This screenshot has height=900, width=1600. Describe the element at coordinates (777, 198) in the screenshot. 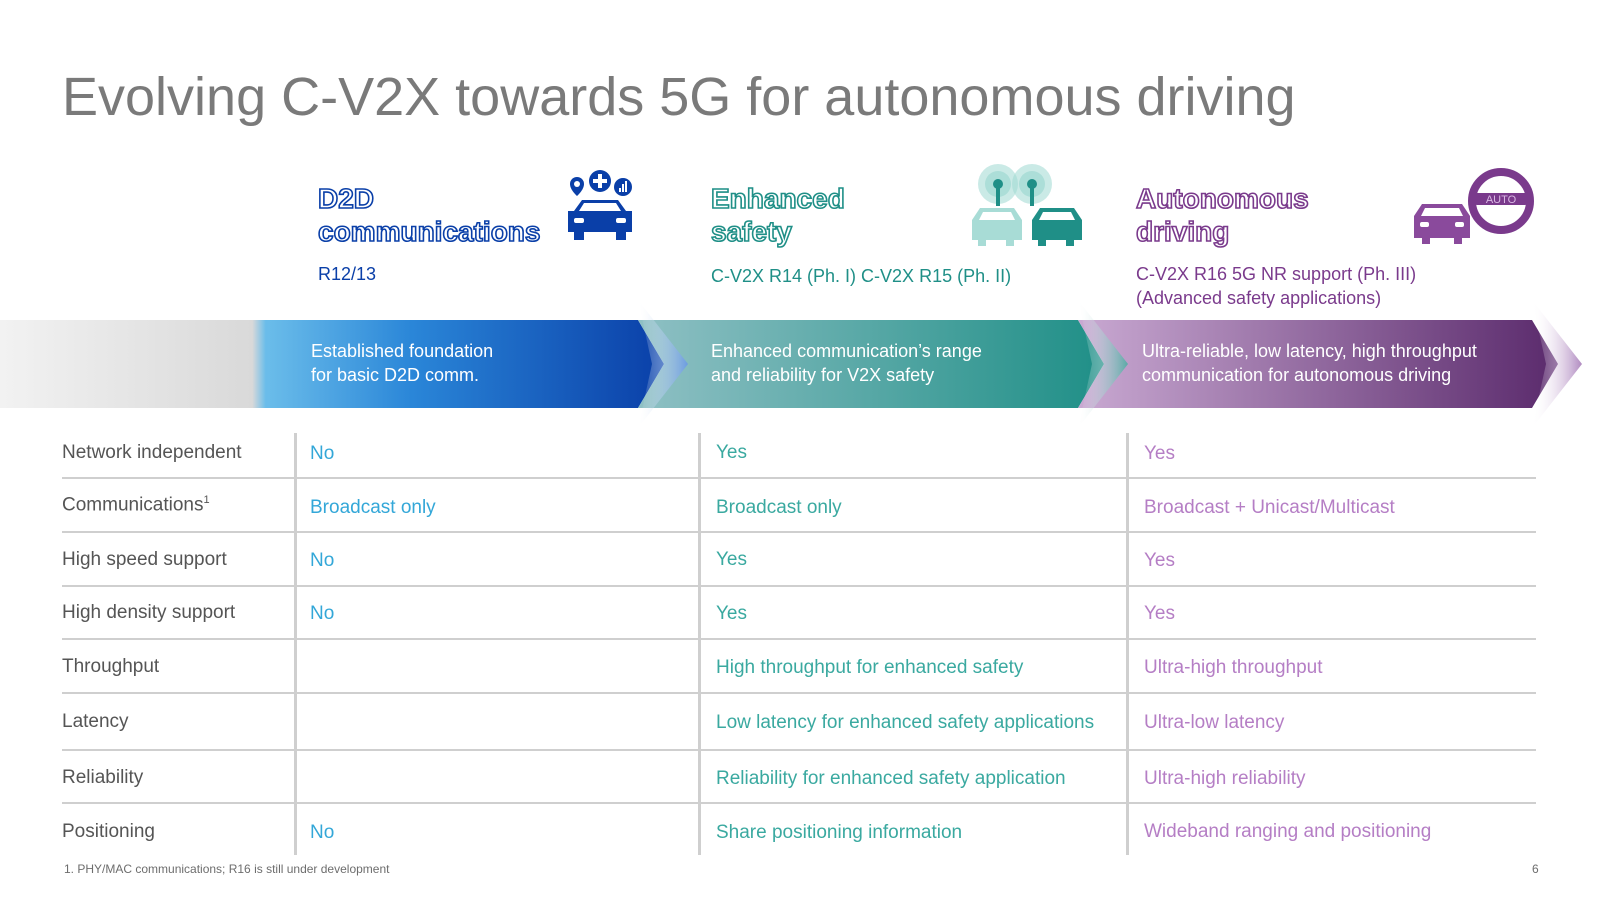

I see `phase-title-line1: Enhanced` at that location.